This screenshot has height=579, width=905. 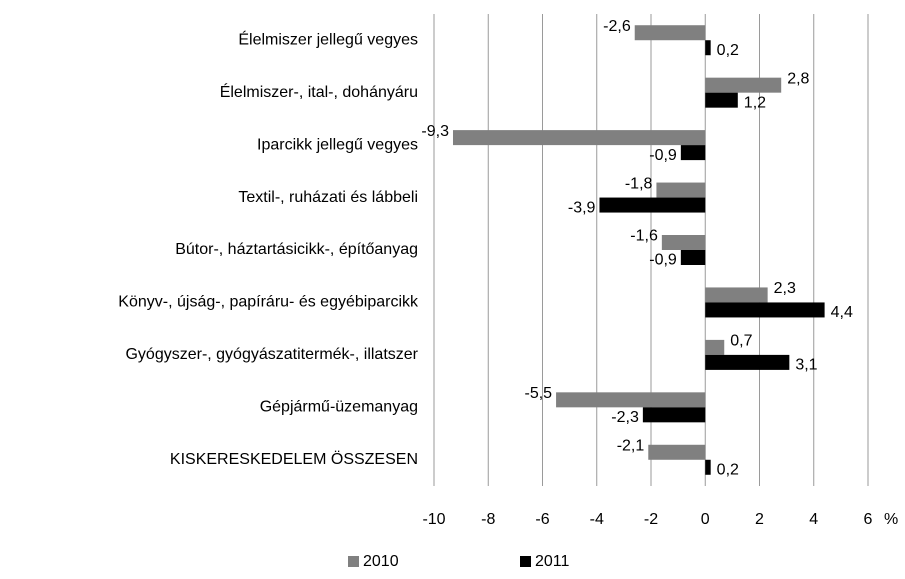 I want to click on x-tick-label: -8, so click(x=488, y=519).